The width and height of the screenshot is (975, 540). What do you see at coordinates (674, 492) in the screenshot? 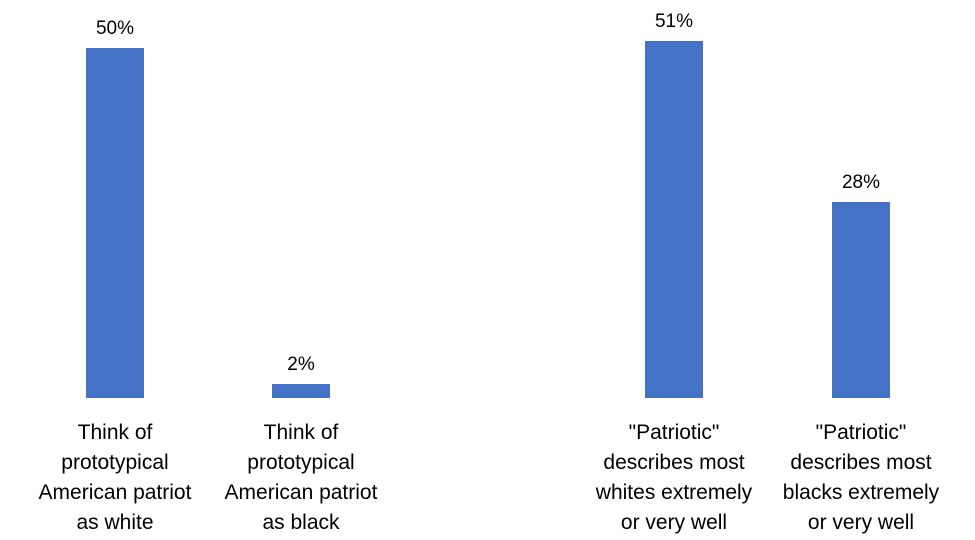
I see `category-label-line: whites extremely` at bounding box center [674, 492].